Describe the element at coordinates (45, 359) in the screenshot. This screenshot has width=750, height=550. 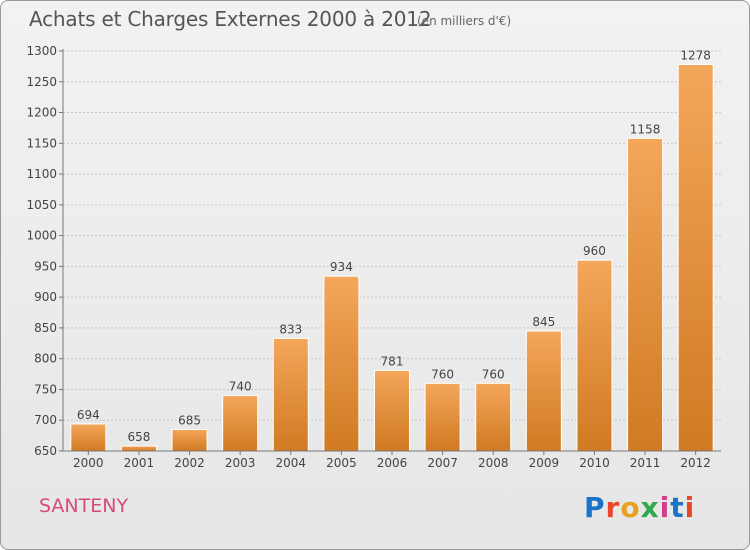
I see `y-tick-label: 800` at that location.